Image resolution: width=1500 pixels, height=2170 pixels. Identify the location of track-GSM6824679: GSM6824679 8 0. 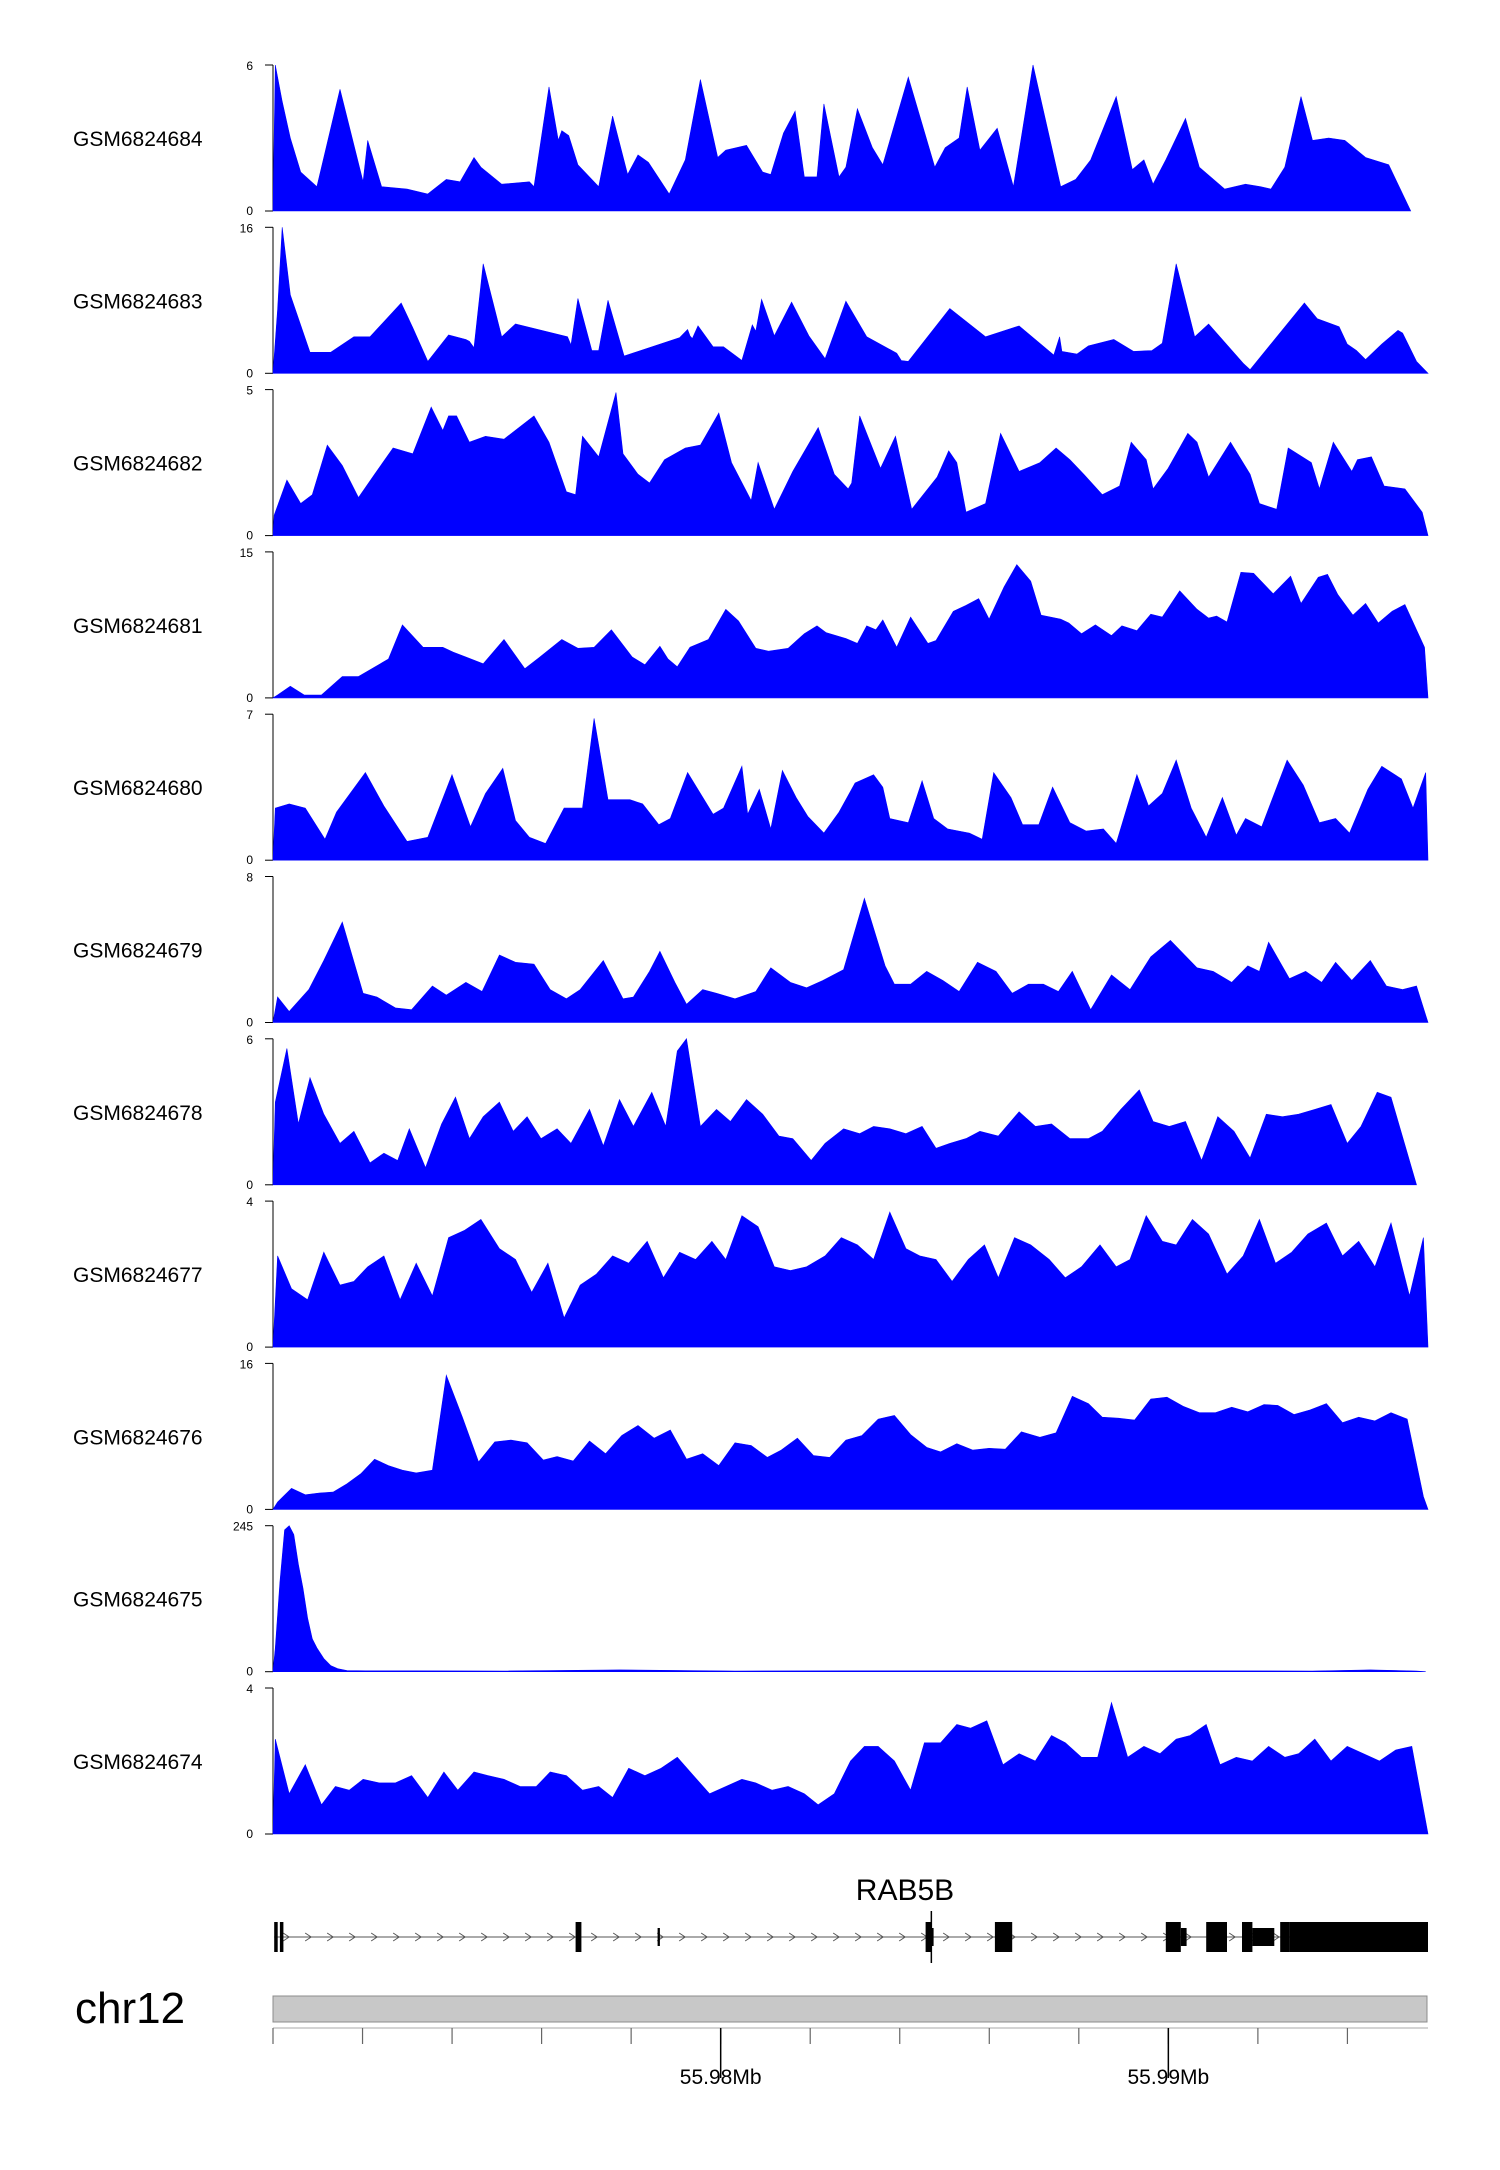
(751, 950).